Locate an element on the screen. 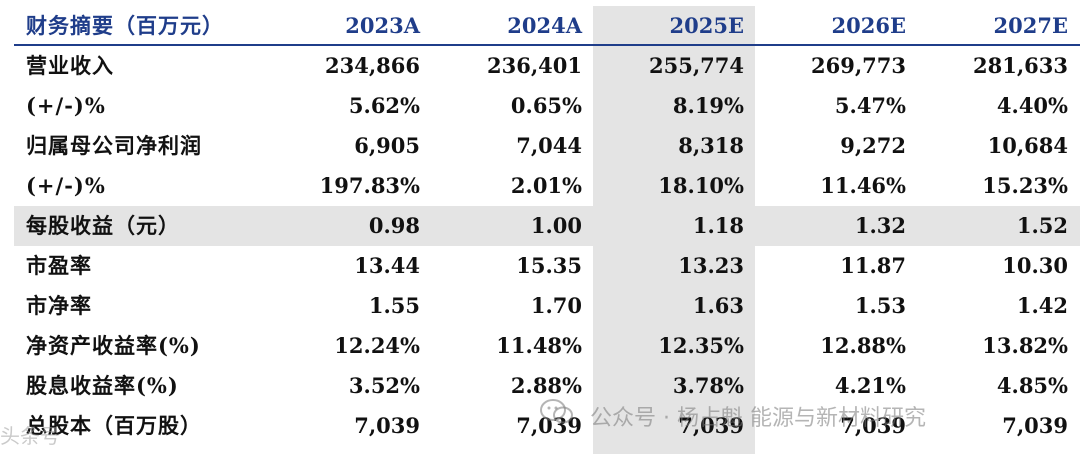 This screenshot has height=454, width=1080. row-label: 总股本（百万股） is located at coordinates (114, 425).